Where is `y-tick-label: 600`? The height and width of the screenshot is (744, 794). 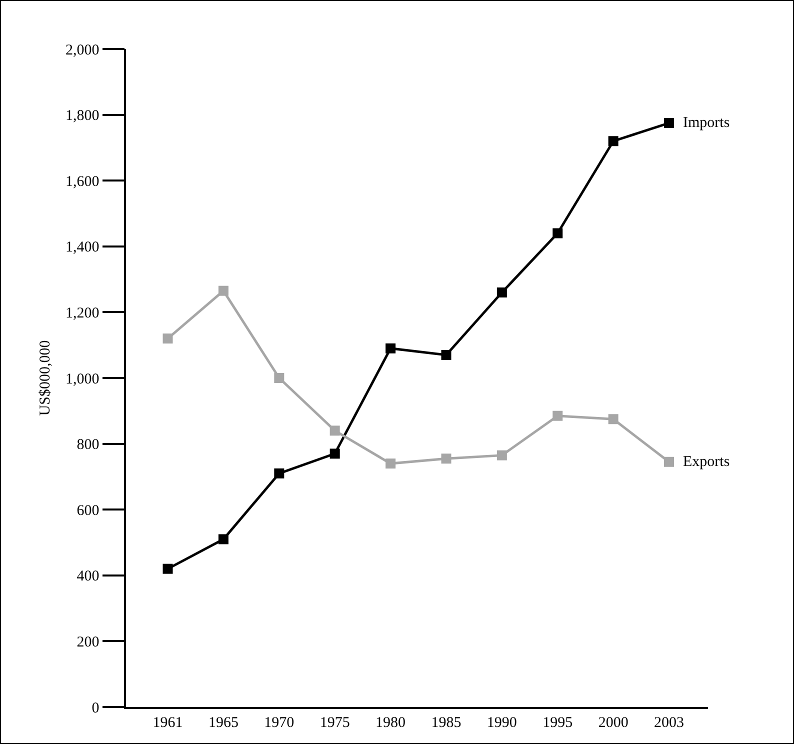 y-tick-label: 600 is located at coordinates (88, 510).